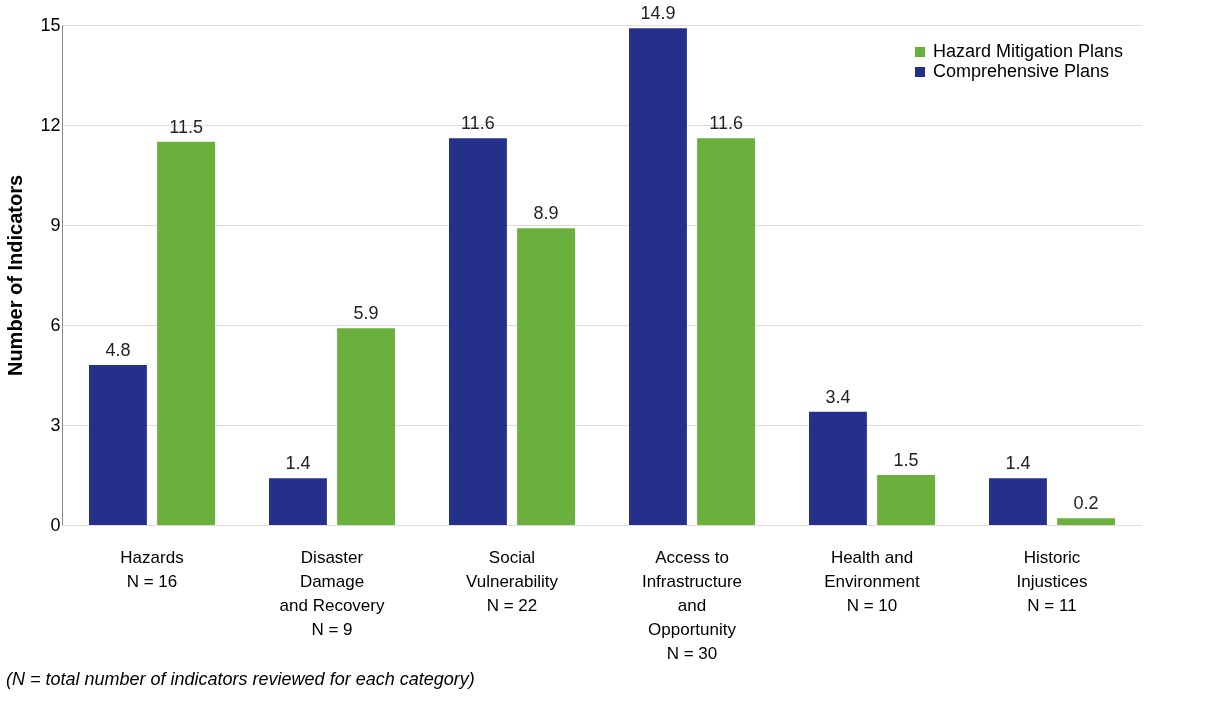  I want to click on data-label: 3.4, so click(838, 396).